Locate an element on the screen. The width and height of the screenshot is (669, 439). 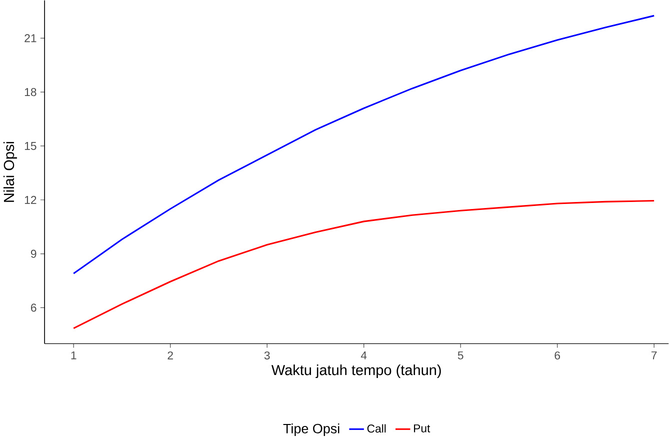
y-tick-label: 18 is located at coordinates (30, 92).